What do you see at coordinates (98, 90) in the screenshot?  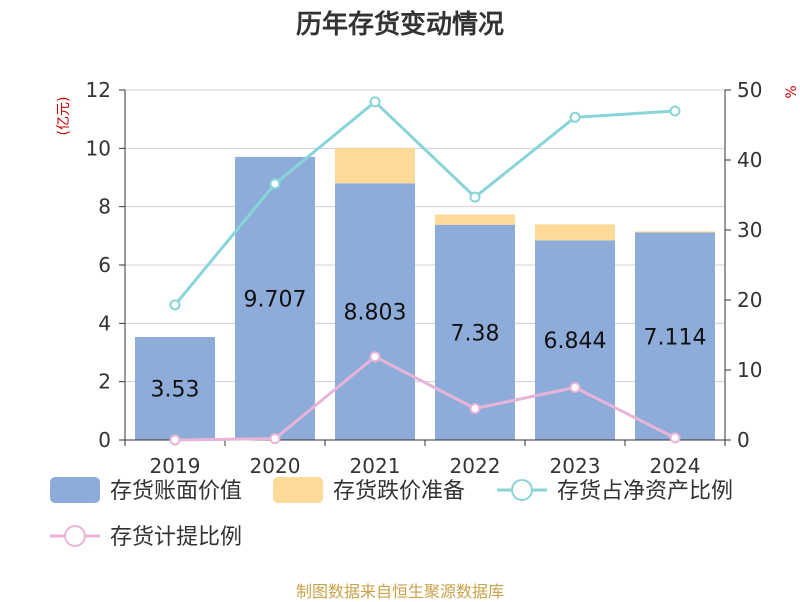 I see `left-tick-label: 12` at bounding box center [98, 90].